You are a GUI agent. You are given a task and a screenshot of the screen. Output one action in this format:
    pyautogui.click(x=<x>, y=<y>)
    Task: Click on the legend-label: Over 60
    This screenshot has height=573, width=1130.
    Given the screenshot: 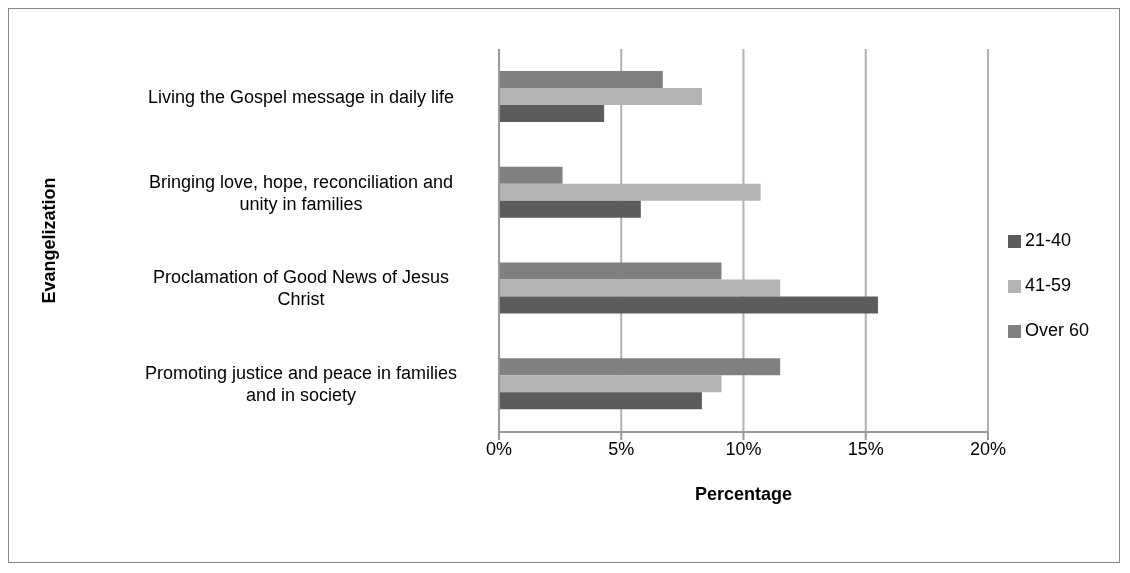 What is the action you would take?
    pyautogui.click(x=1056, y=330)
    